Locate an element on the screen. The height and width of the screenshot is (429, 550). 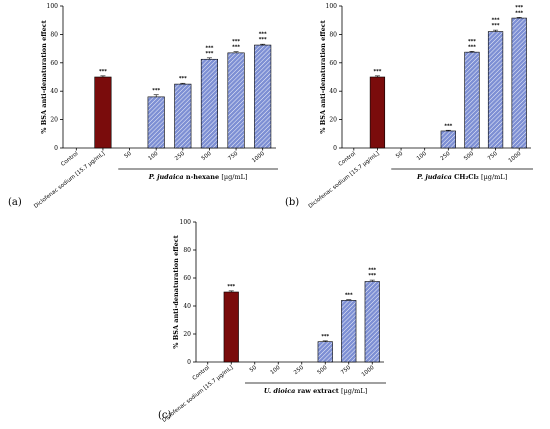
x-axis-label: P. judaica n-hexane [µg/mL] is located at coordinates (198, 177).